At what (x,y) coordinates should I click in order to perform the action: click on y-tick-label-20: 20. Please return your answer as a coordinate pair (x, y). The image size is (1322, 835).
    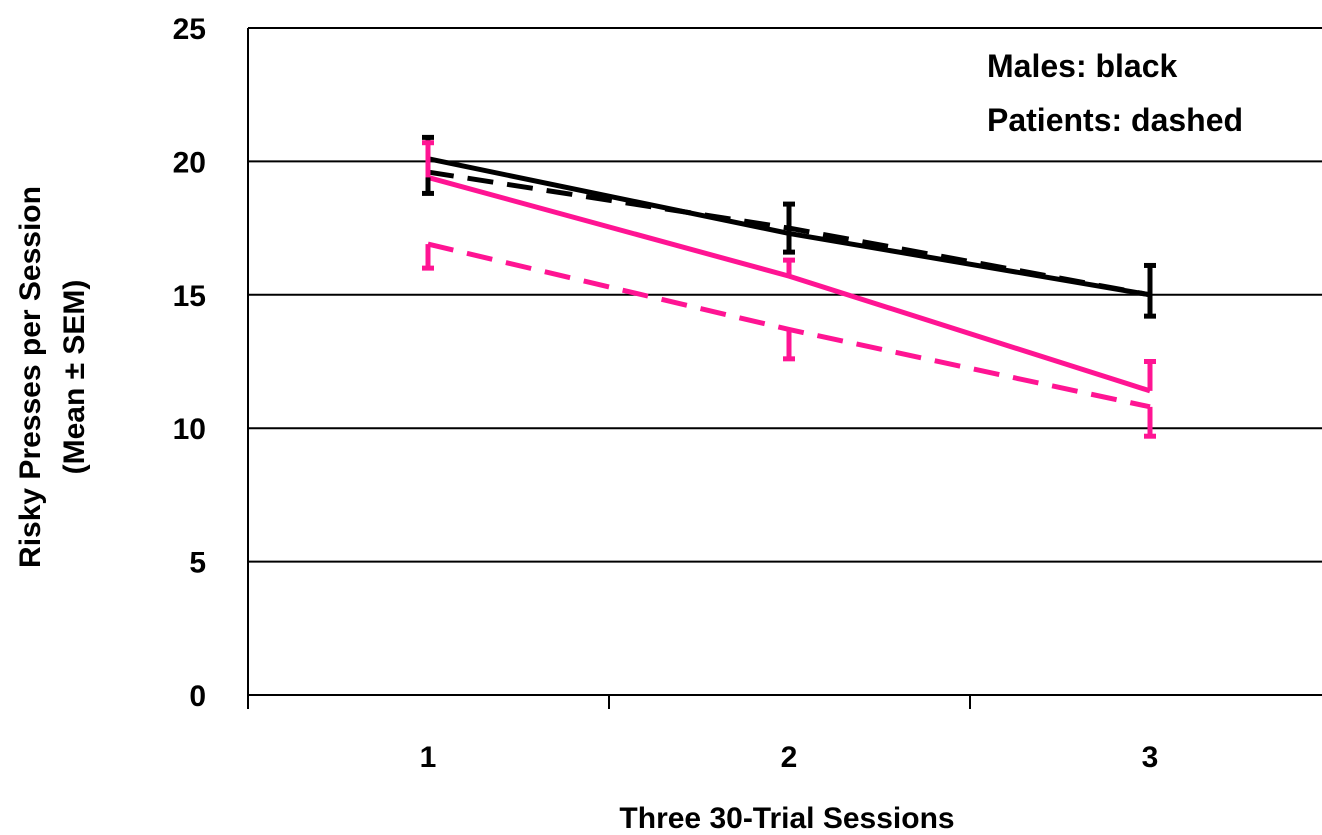
    Looking at the image, I should click on (189, 162).